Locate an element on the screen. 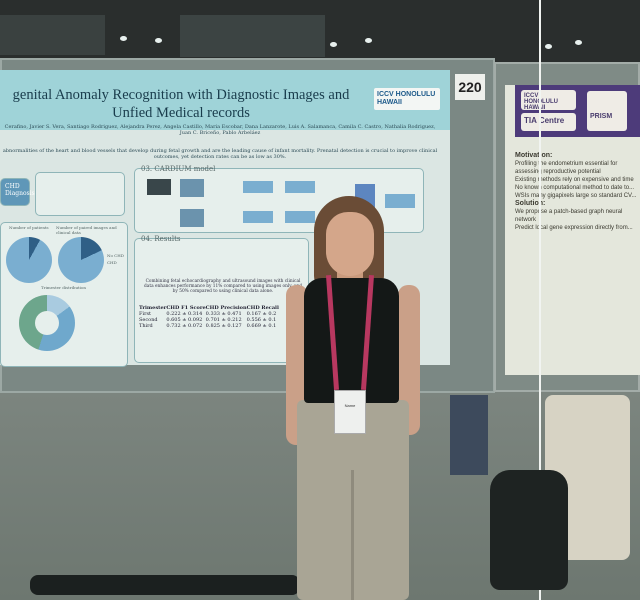  cell: 0.556 ± 0.1 is located at coordinates (261, 320).